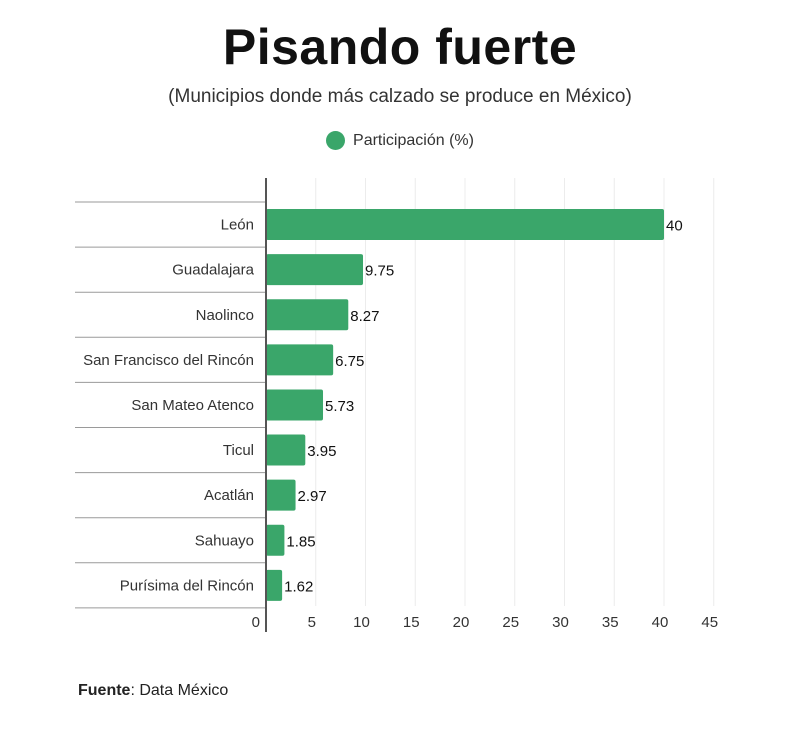 The height and width of the screenshot is (743, 800). Describe the element at coordinates (339, 406) in the screenshot. I see `data-label: 5.73` at that location.